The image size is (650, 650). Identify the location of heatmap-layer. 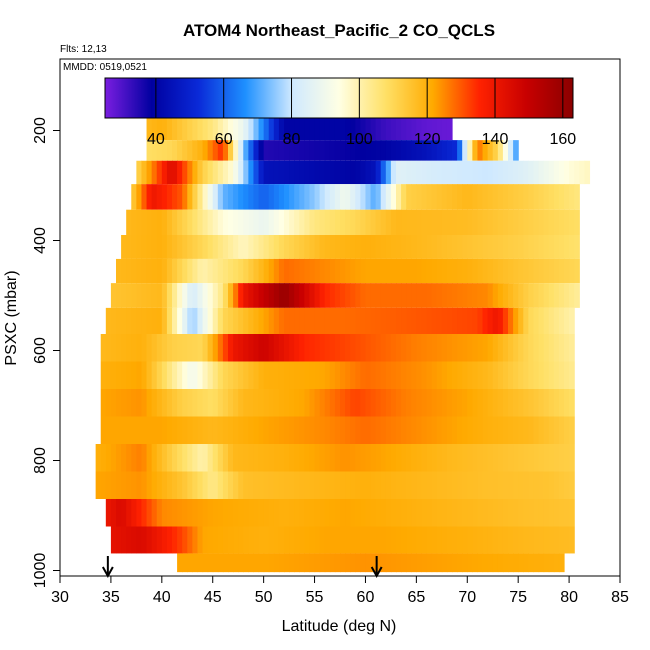
(340, 513).